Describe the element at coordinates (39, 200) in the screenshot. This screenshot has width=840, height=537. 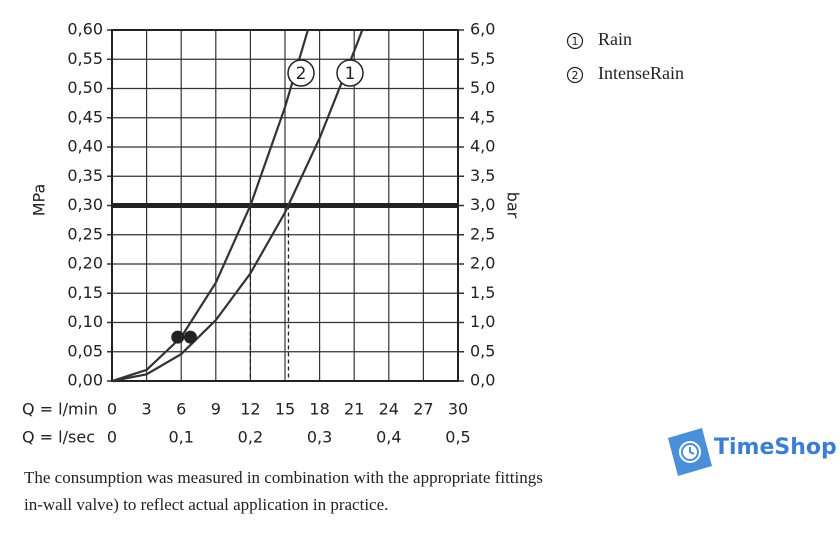
I see `y-axis-title: MPa` at that location.